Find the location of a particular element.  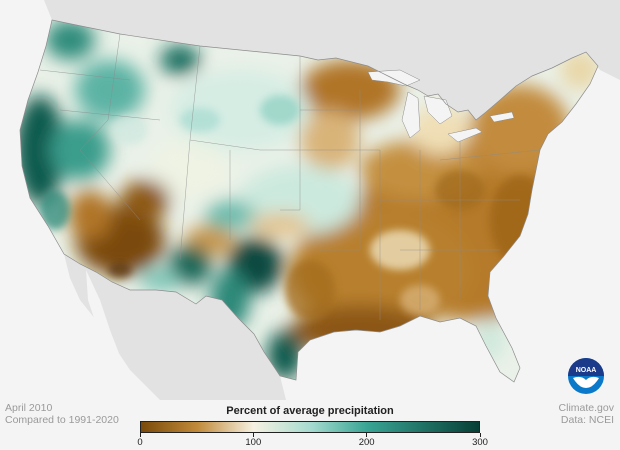

noaa-logo-icon: NOAA is located at coordinates (586, 376).